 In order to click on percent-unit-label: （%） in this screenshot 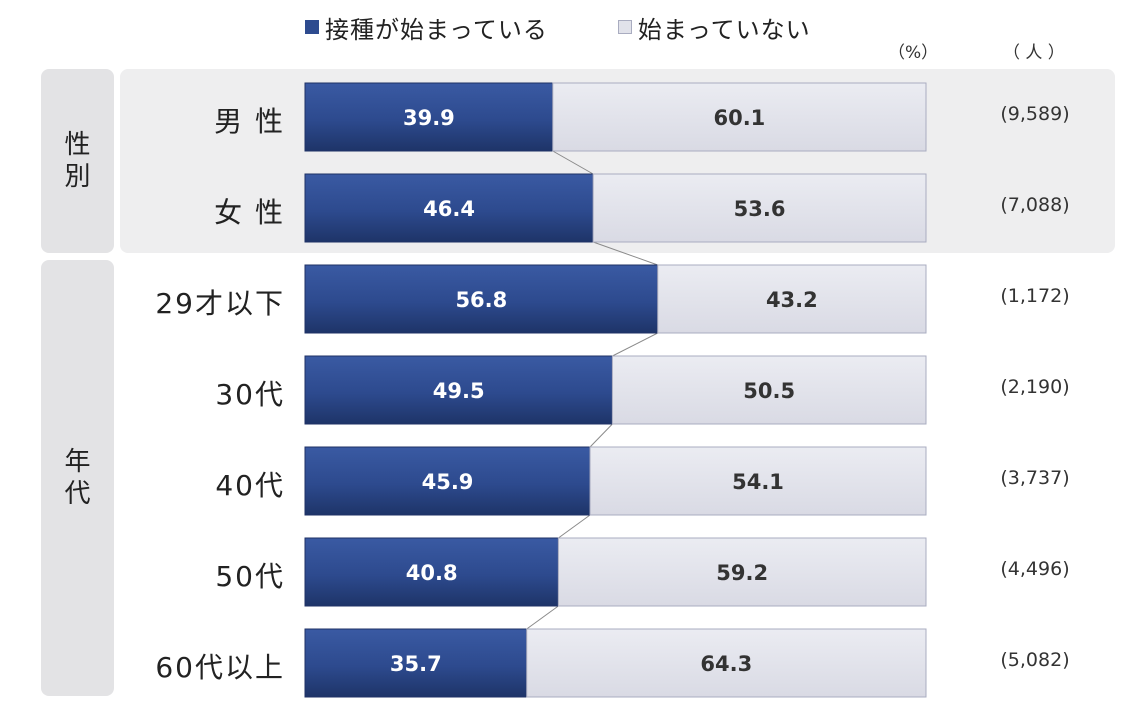, I will do `click(913, 53)`.